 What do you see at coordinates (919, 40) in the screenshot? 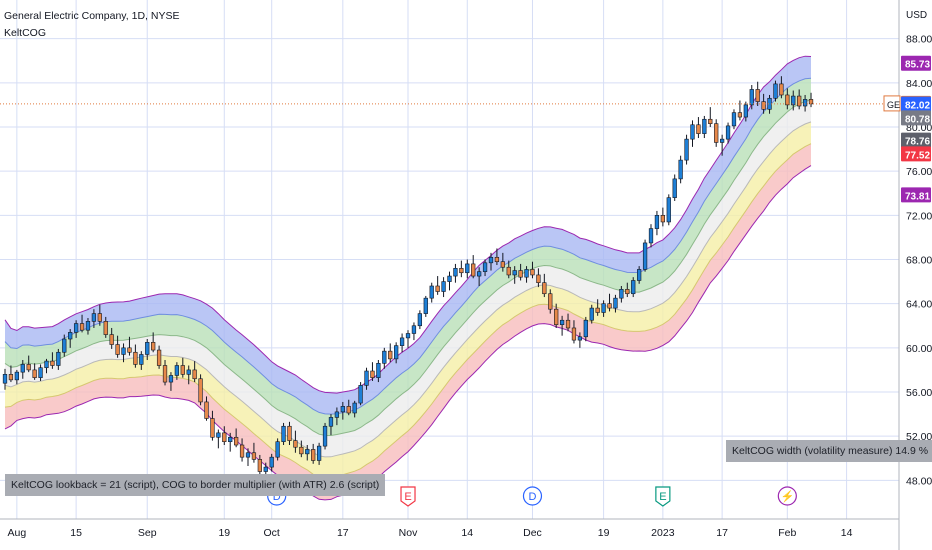
I see `y-tick-label: 88.00` at bounding box center [919, 40].